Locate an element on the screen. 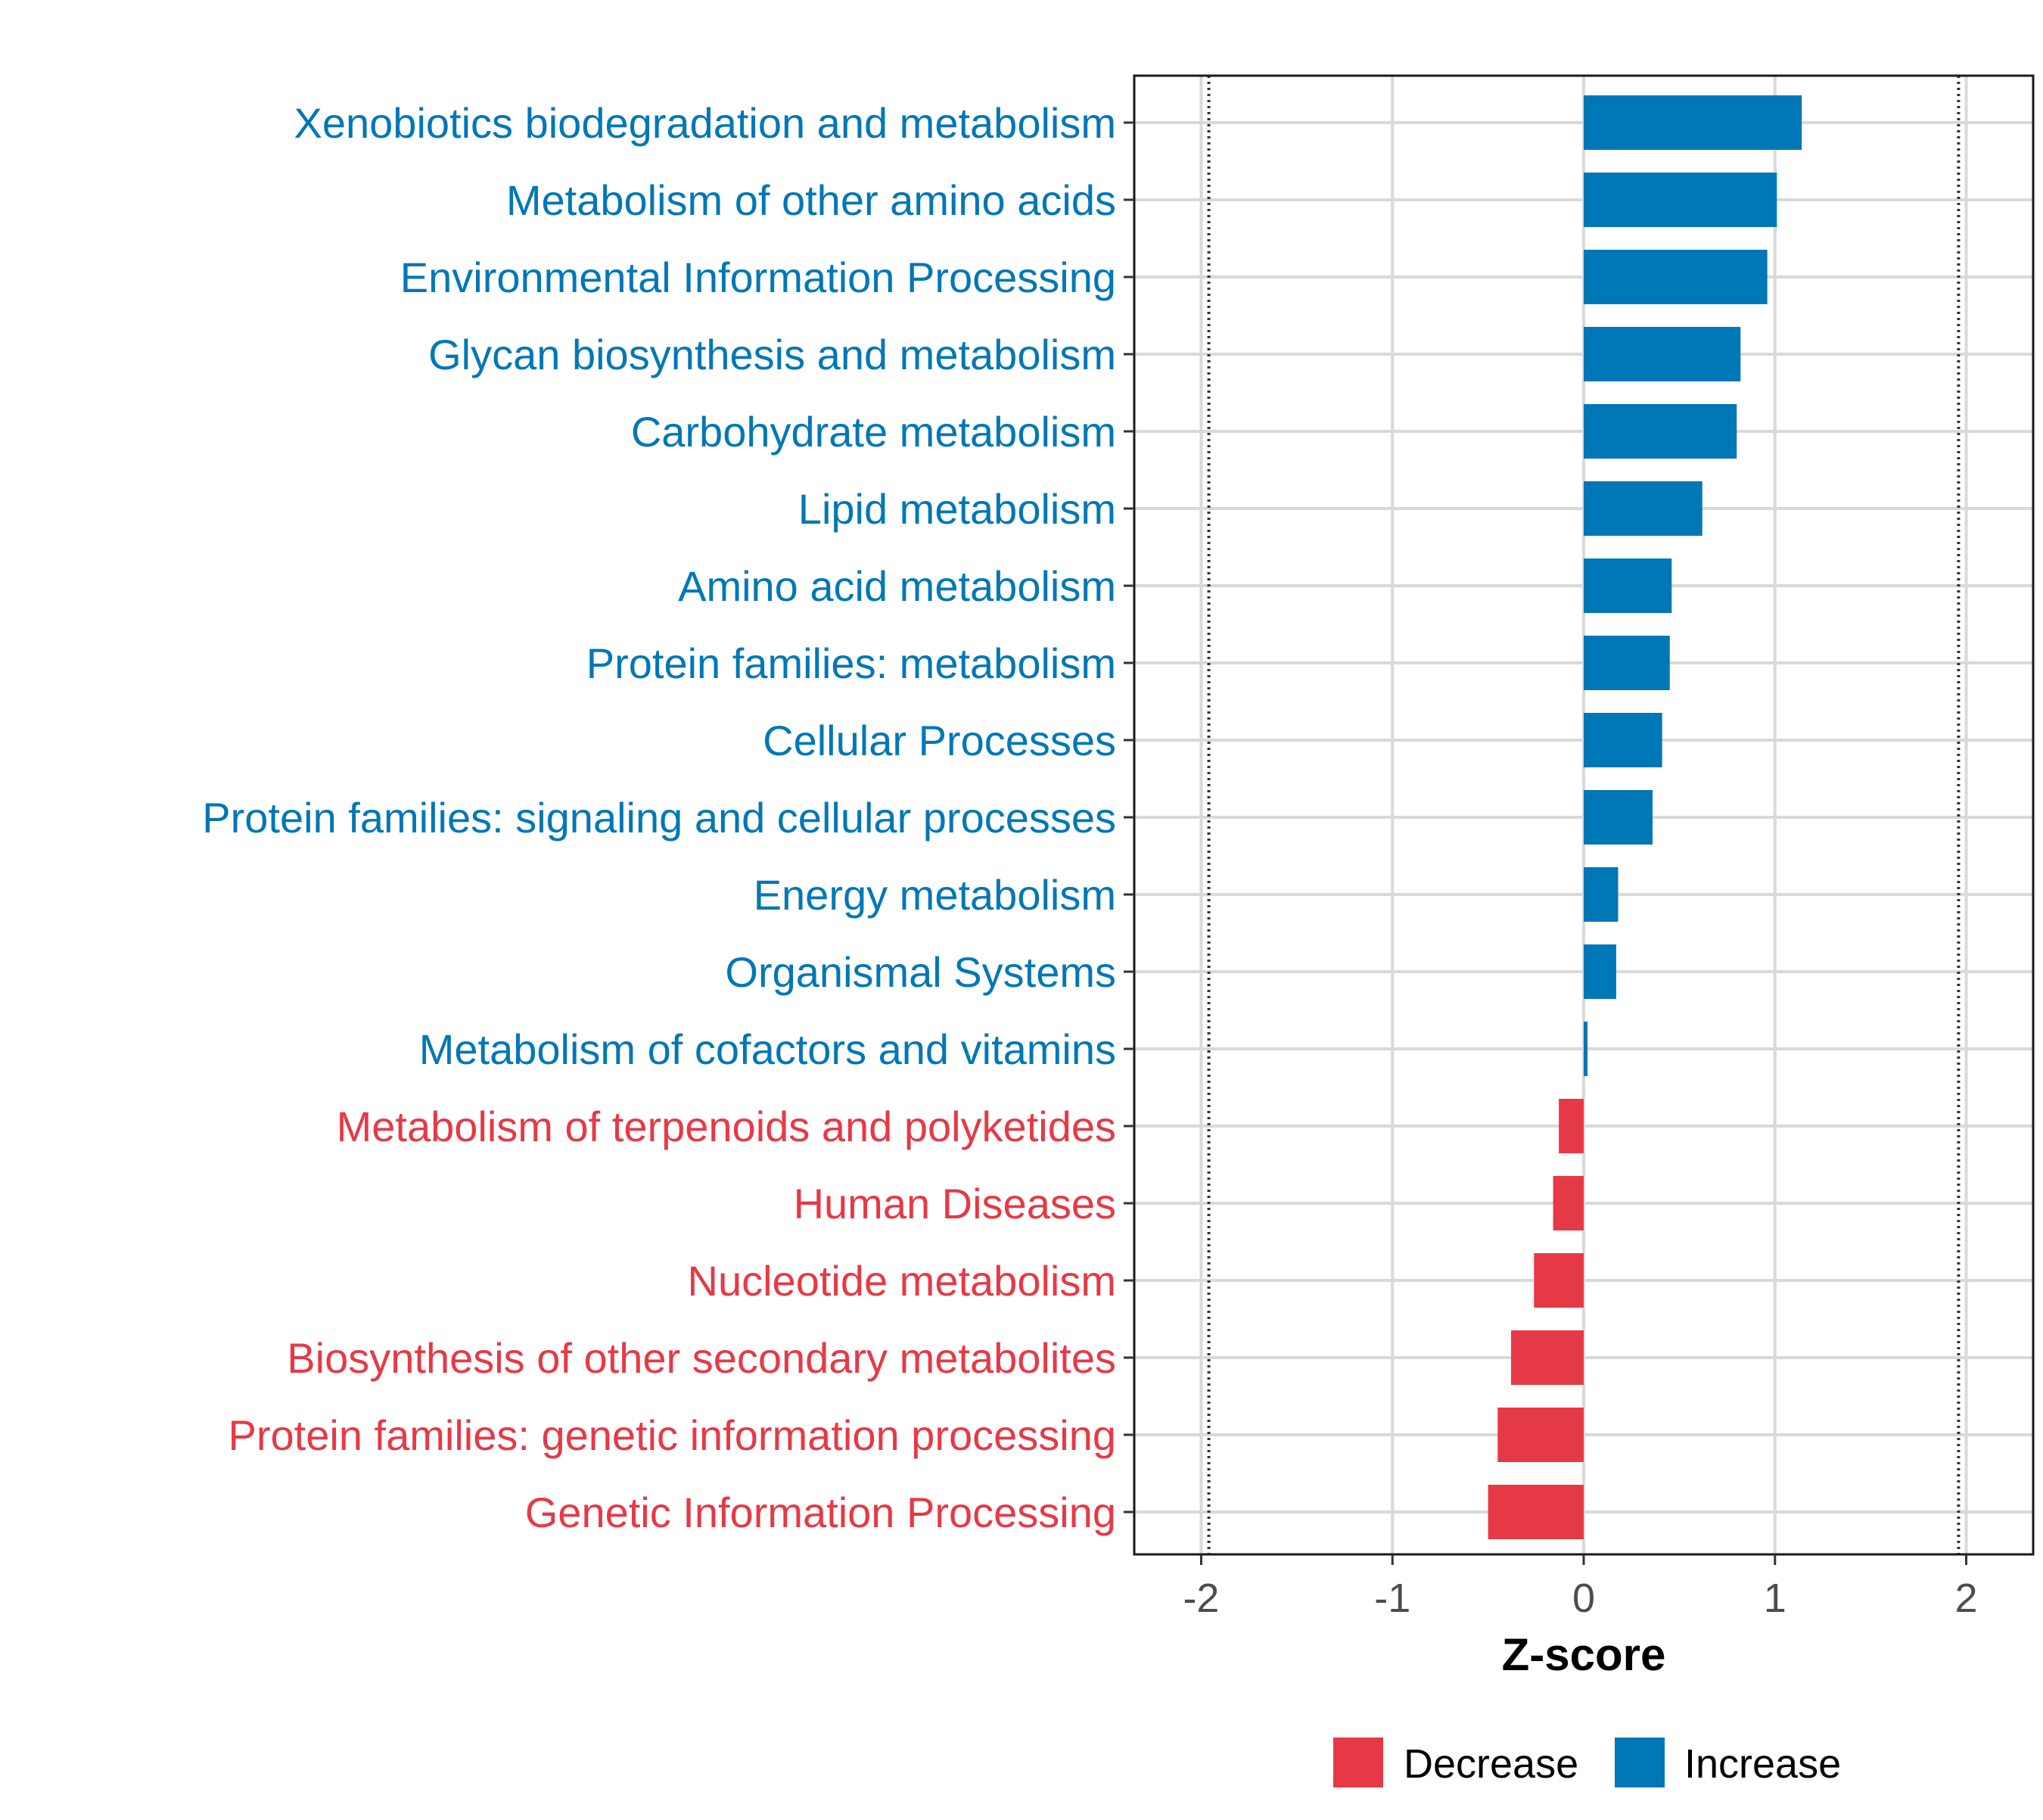 The height and width of the screenshot is (1820, 2043). category-label: Amino acid metabolism is located at coordinates (897, 586).